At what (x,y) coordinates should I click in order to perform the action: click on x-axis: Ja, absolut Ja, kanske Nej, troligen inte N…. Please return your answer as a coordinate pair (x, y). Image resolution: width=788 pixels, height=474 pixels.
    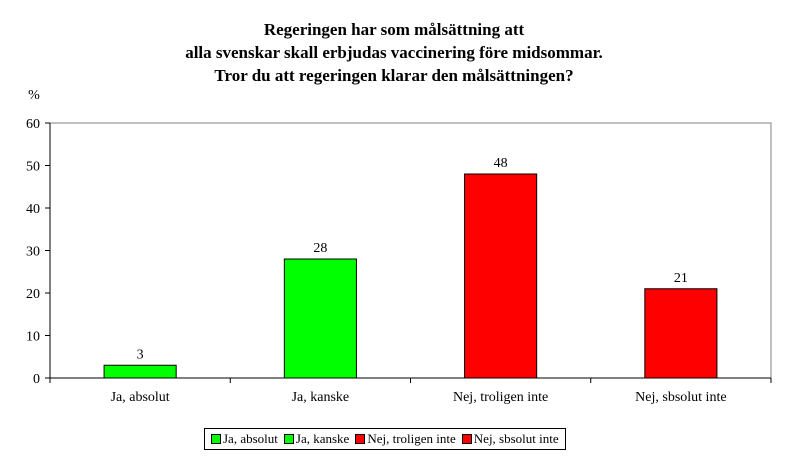
    Looking at the image, I should click on (410, 391).